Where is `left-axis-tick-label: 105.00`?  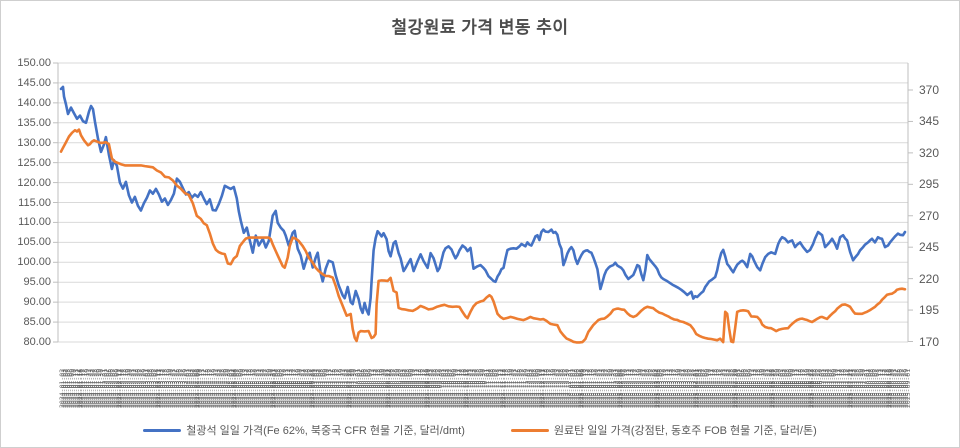 left-axis-tick-label: 105.00 is located at coordinates (34, 242).